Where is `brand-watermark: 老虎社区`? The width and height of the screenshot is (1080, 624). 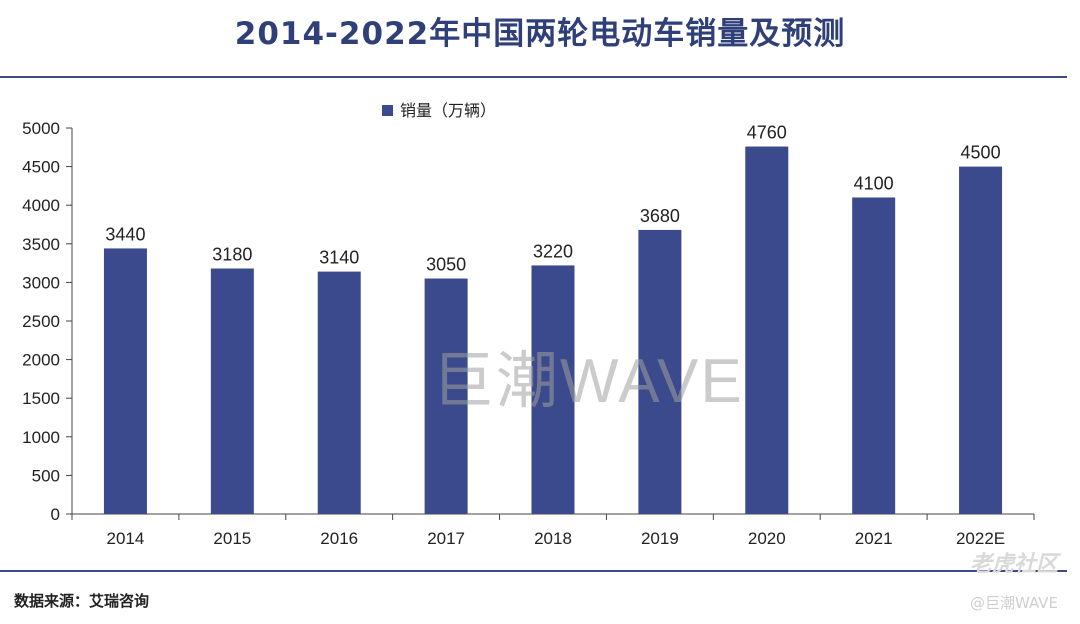
brand-watermark: 老虎社区 is located at coordinates (1013, 564).